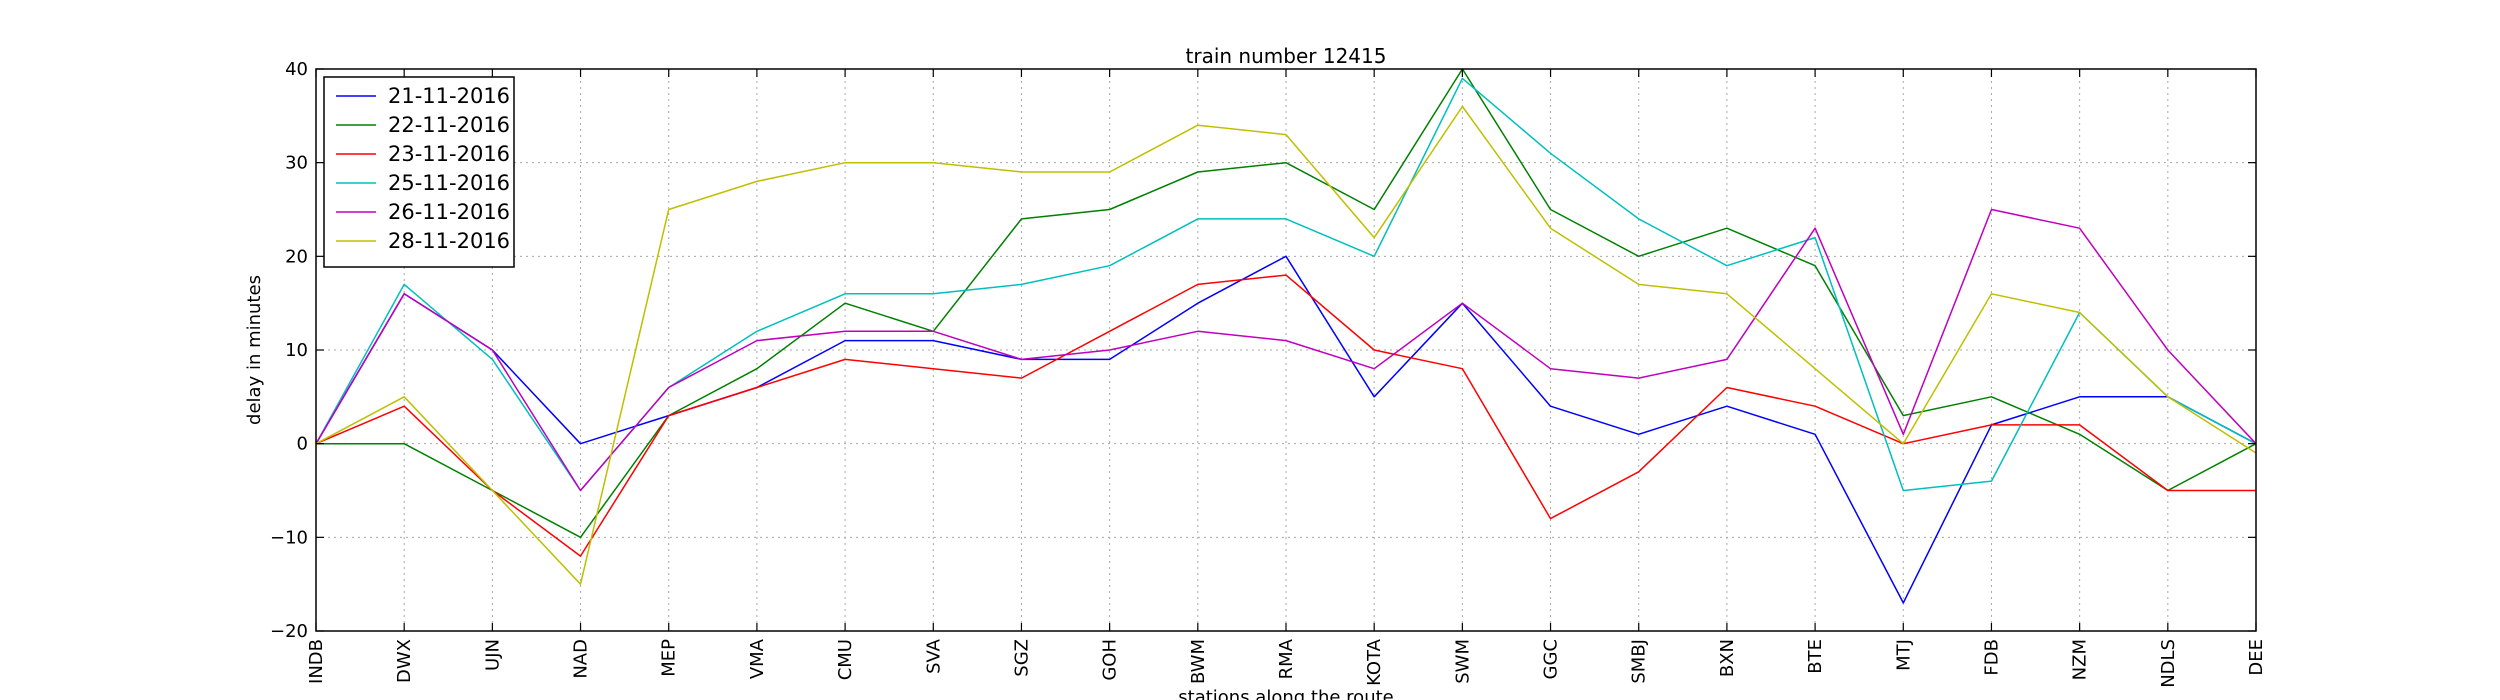 The width and height of the screenshot is (2500, 700). Describe the element at coordinates (449, 183) in the screenshot. I see `legend-label: 25-11-2016` at that location.